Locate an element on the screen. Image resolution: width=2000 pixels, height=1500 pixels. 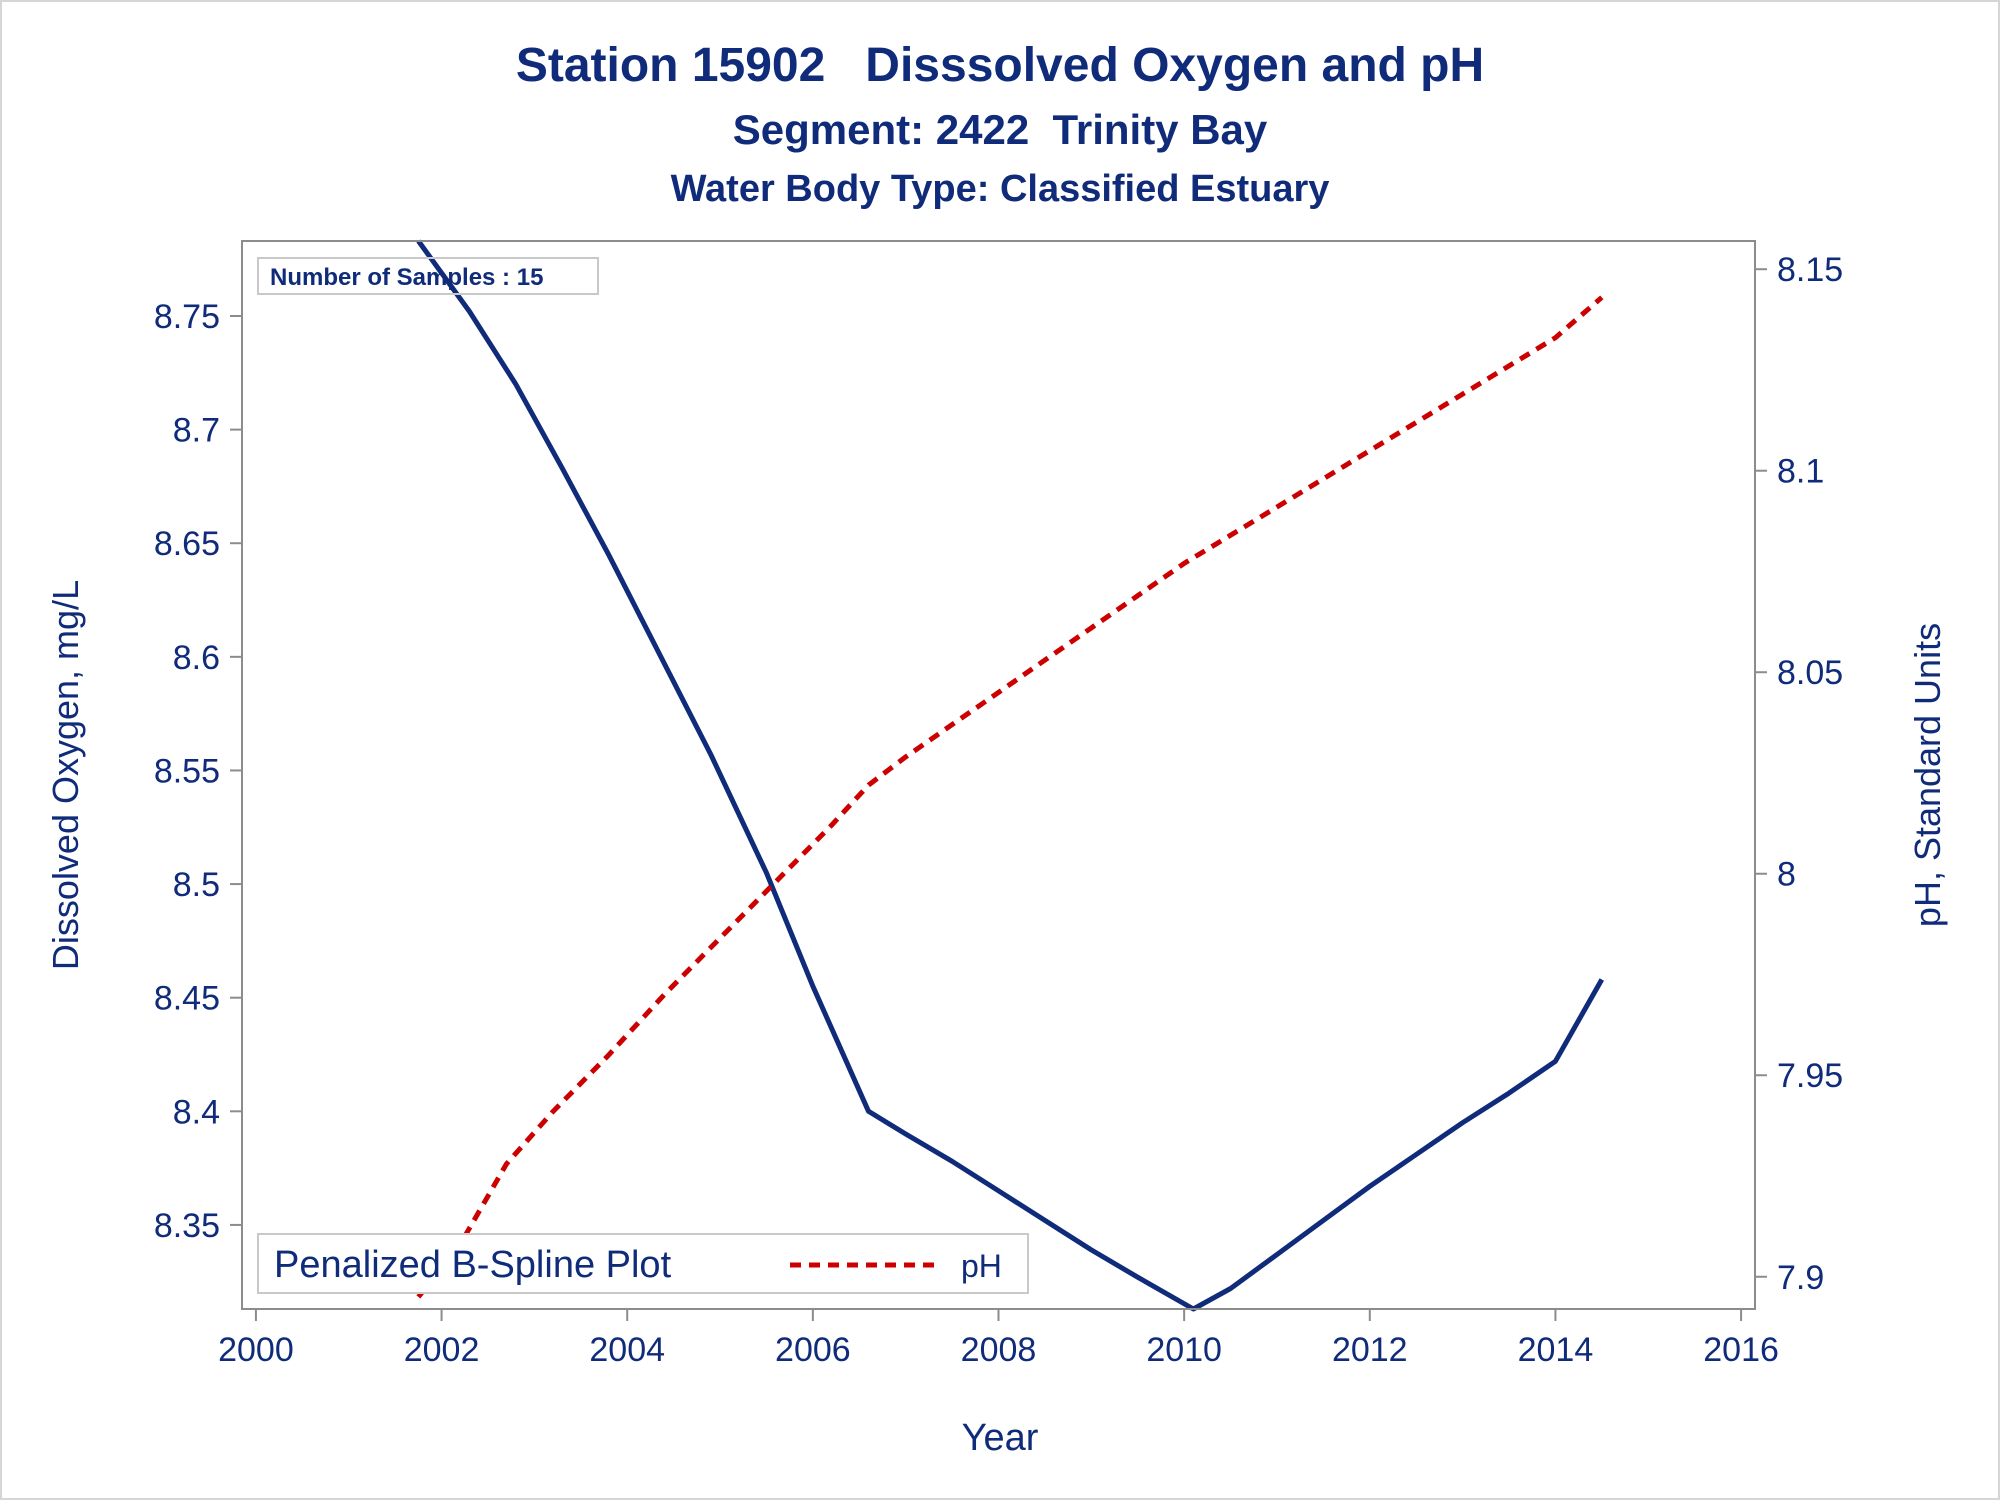
x-axis-label: Year is located at coordinates (1000, 1438).